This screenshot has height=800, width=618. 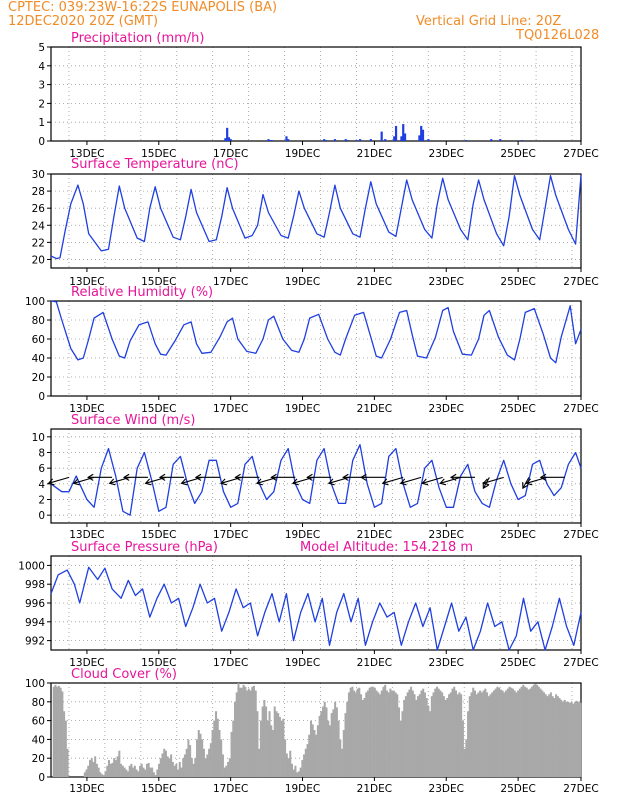 What do you see at coordinates (41, 123) in the screenshot?
I see `y-tick-label: 1` at bounding box center [41, 123].